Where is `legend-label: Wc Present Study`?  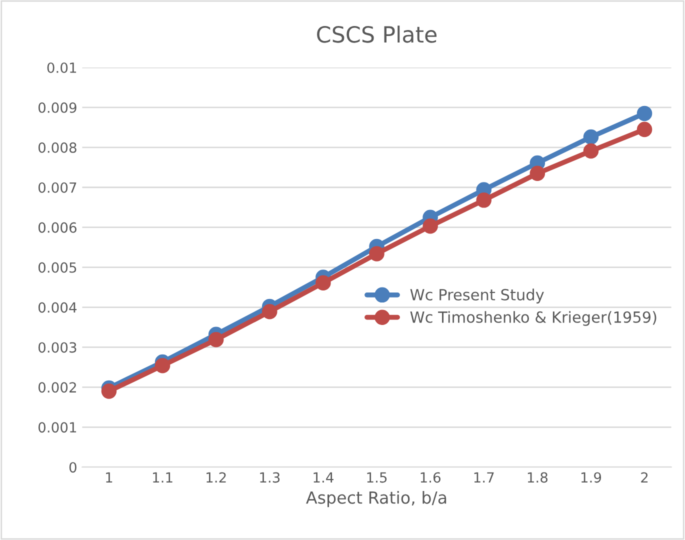
legend-label: Wc Present Study is located at coordinates (477, 296).